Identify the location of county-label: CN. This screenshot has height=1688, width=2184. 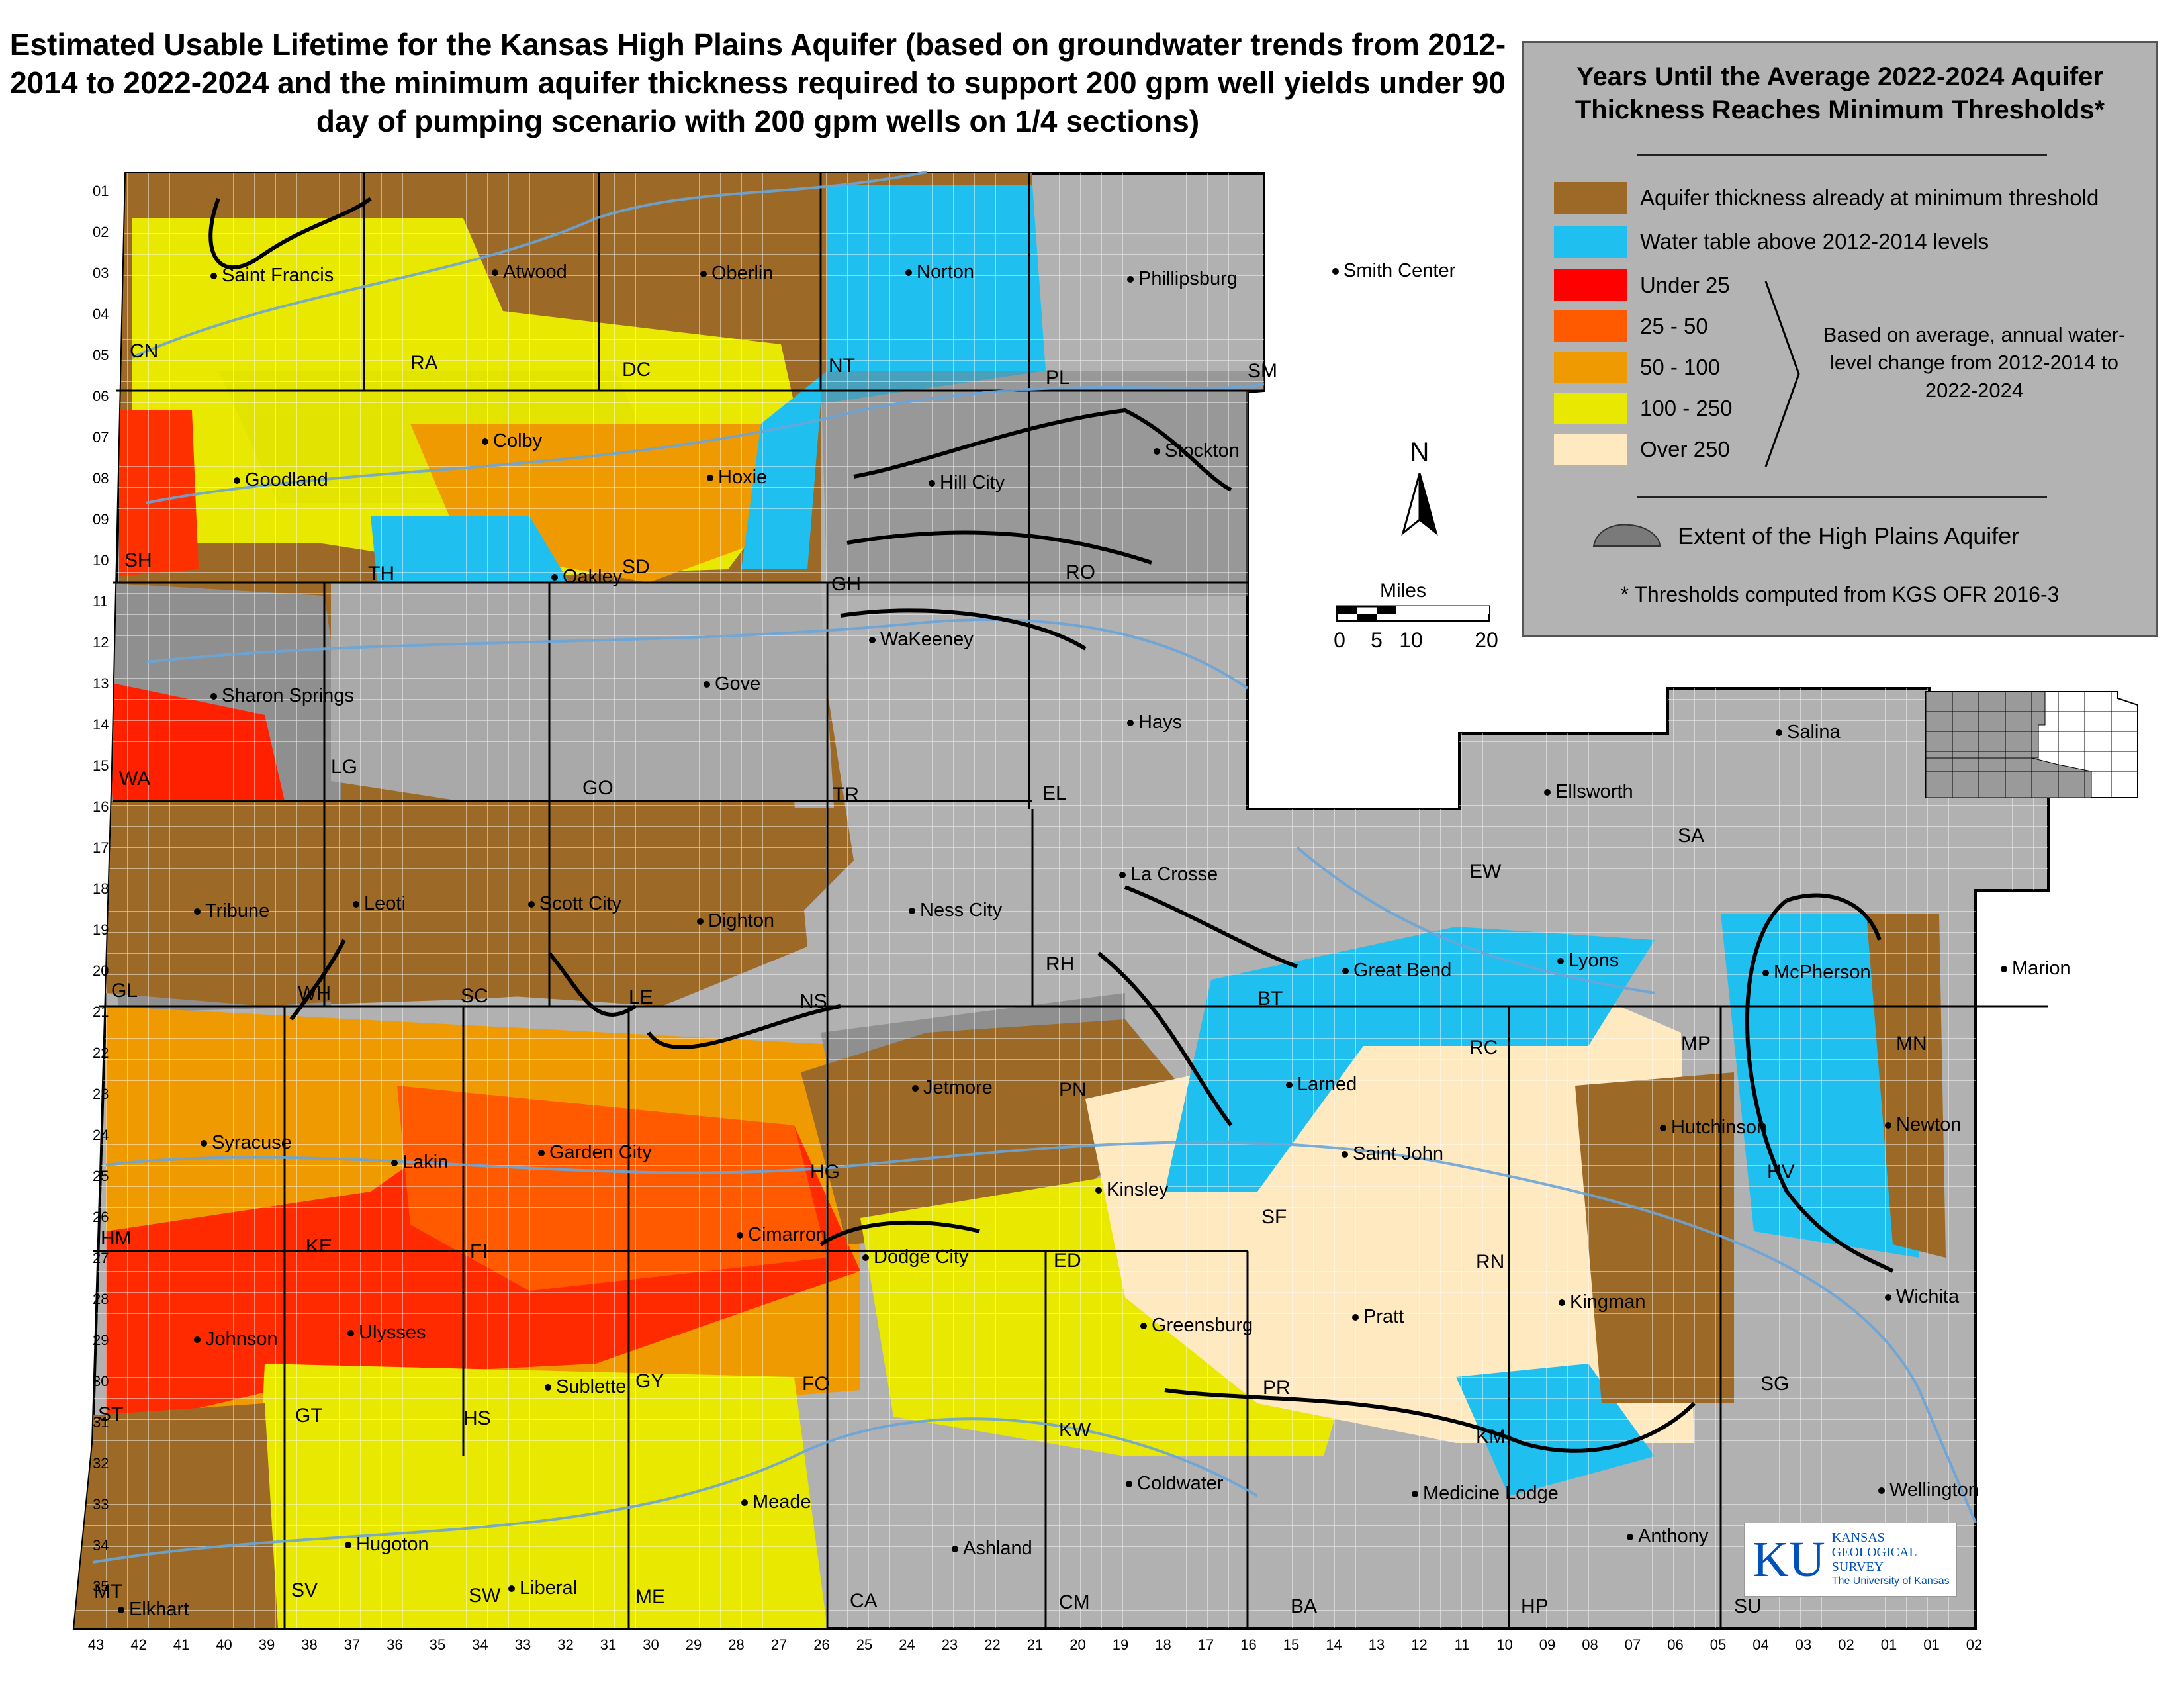
(144, 351).